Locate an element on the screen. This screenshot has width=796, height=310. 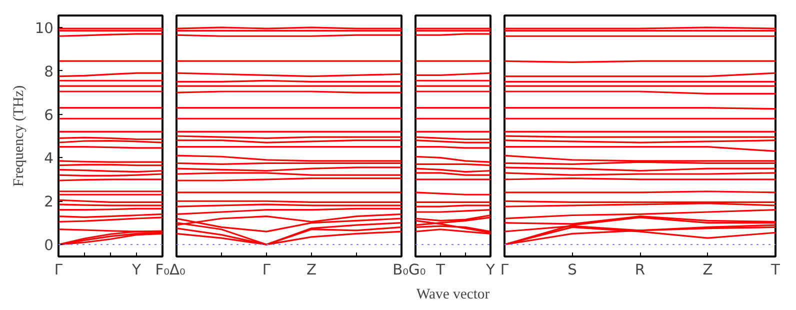
x-tick-label: S is located at coordinates (572, 270).